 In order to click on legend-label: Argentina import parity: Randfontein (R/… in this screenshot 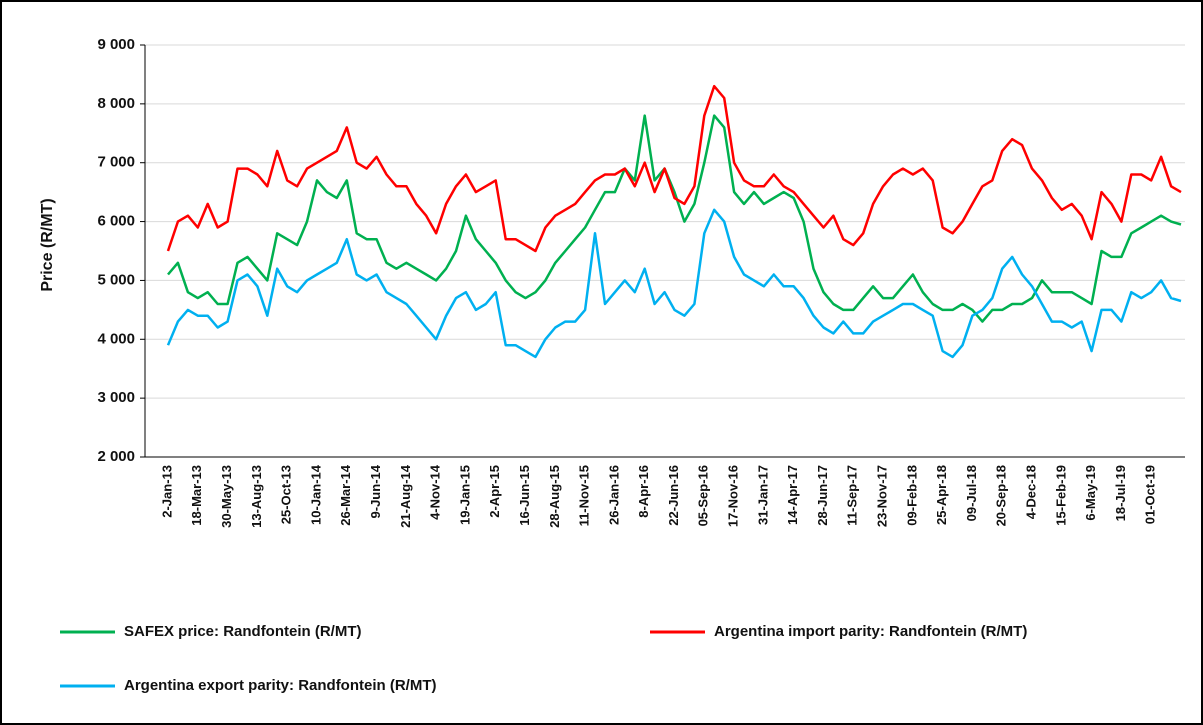, I will do `click(870, 631)`.